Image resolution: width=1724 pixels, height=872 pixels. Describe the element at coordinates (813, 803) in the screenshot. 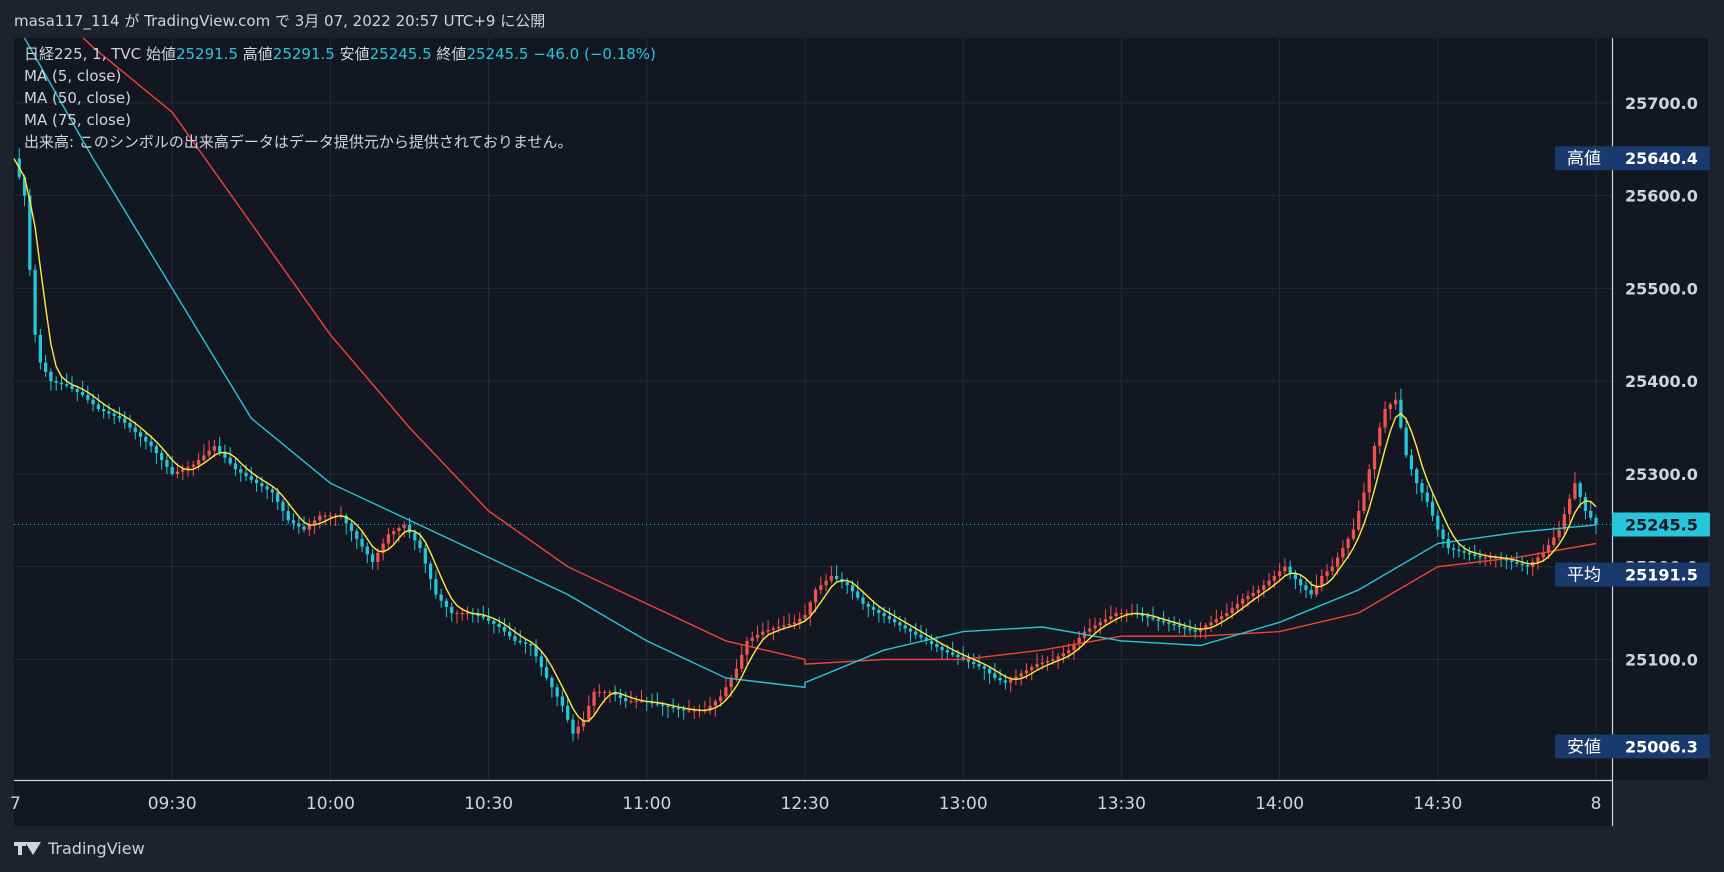

I see `time-axis` at that location.